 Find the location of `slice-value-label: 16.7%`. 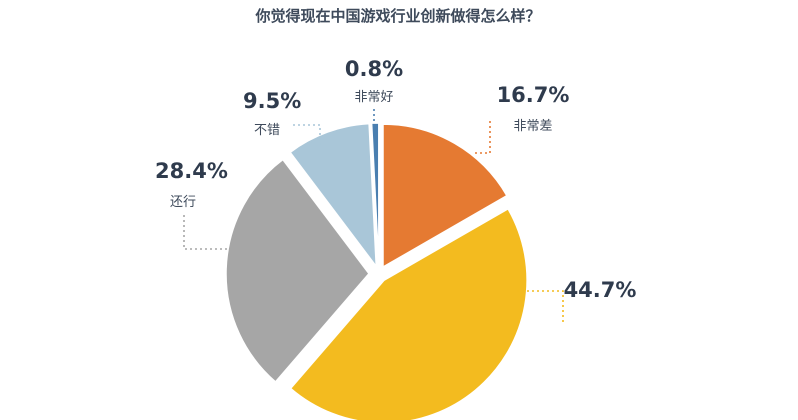

slice-value-label: 16.7% is located at coordinates (533, 95).